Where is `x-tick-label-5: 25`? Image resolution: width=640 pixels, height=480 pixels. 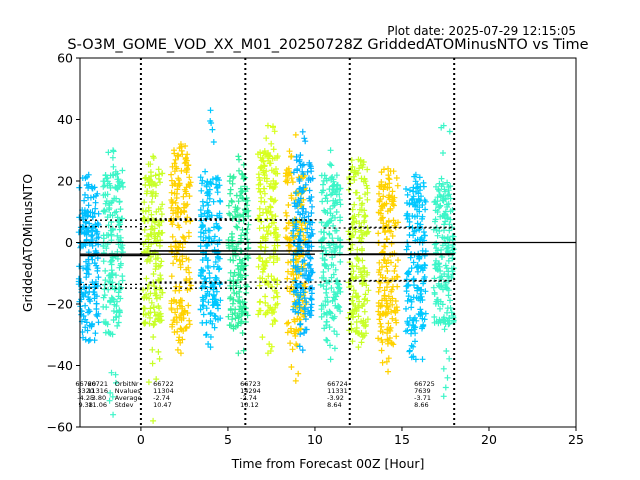
x-tick-label-5: 25 is located at coordinates (576, 439).